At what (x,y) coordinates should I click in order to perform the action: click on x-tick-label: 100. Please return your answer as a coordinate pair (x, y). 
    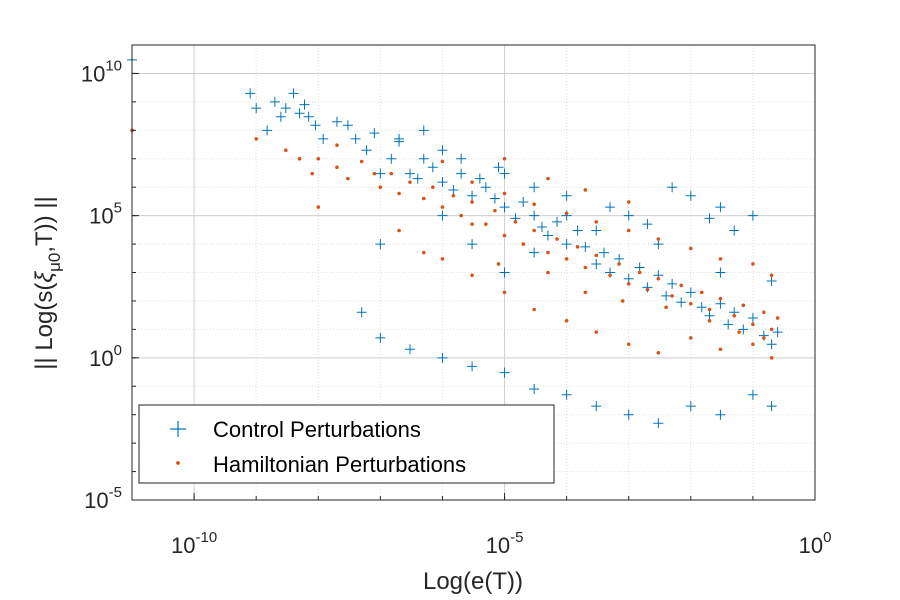
    Looking at the image, I should click on (815, 543).